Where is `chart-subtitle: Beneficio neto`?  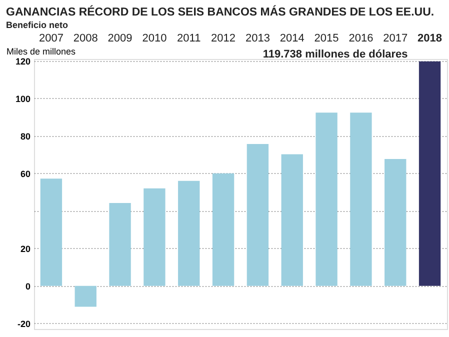
chart-subtitle: Beneficio neto is located at coordinates (37, 25).